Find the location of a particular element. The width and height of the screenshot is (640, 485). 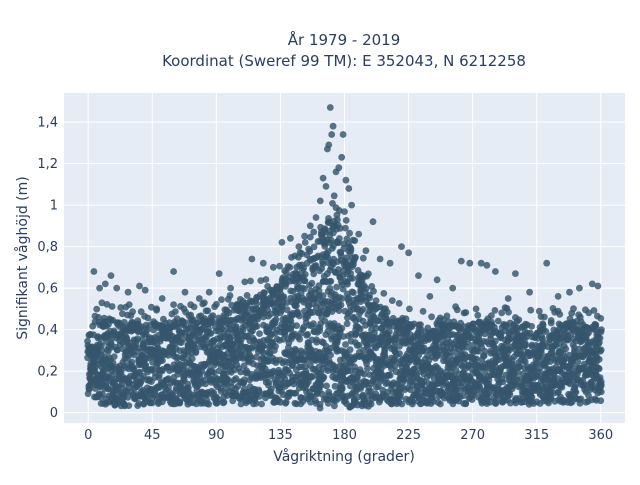

y-axis-title: Signifikant våghöjd (m) is located at coordinates (22, 257).